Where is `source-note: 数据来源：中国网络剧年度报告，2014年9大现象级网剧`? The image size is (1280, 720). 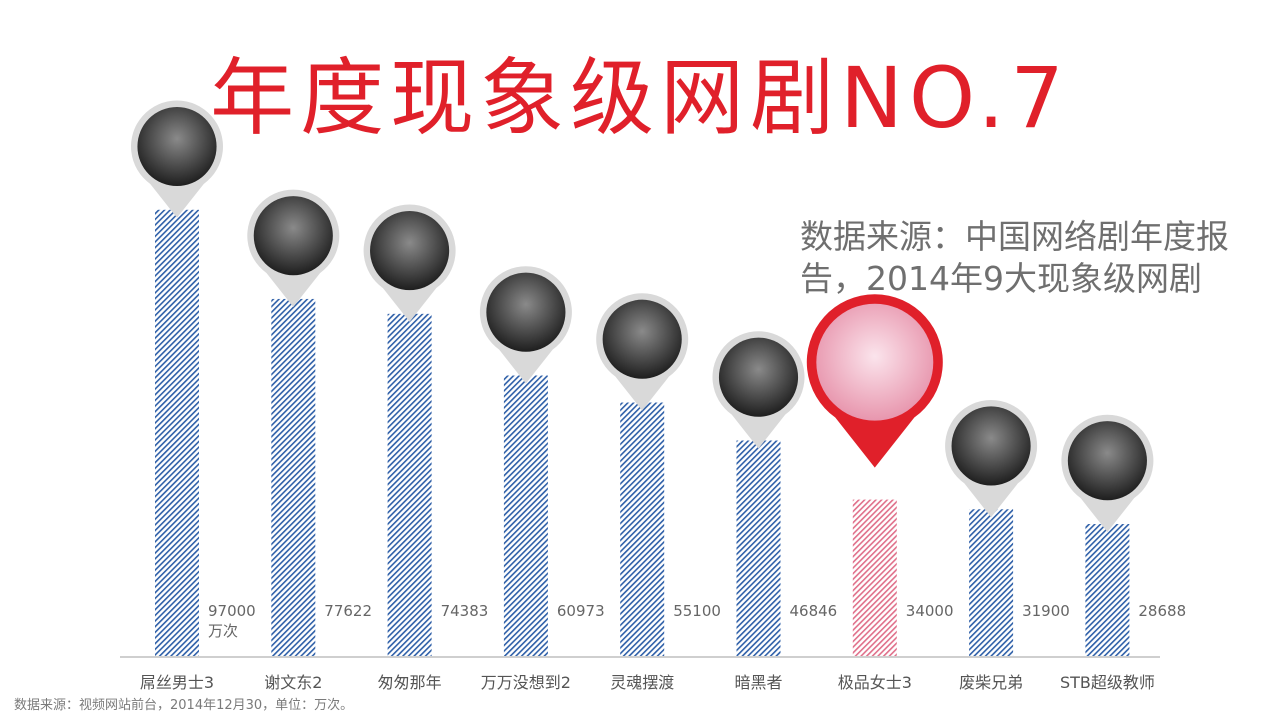
source-note: 数据来源：中国网络剧年度报告，2014年9大现象级网剧 is located at coordinates (1014, 257).